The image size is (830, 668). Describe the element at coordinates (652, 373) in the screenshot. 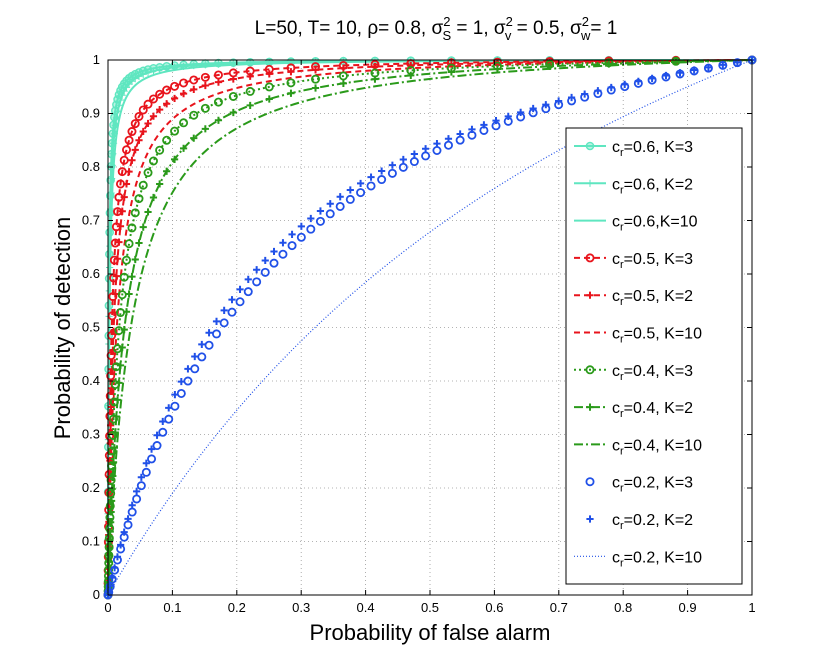

I see `legend-label: cr=0.4, K=3` at that location.